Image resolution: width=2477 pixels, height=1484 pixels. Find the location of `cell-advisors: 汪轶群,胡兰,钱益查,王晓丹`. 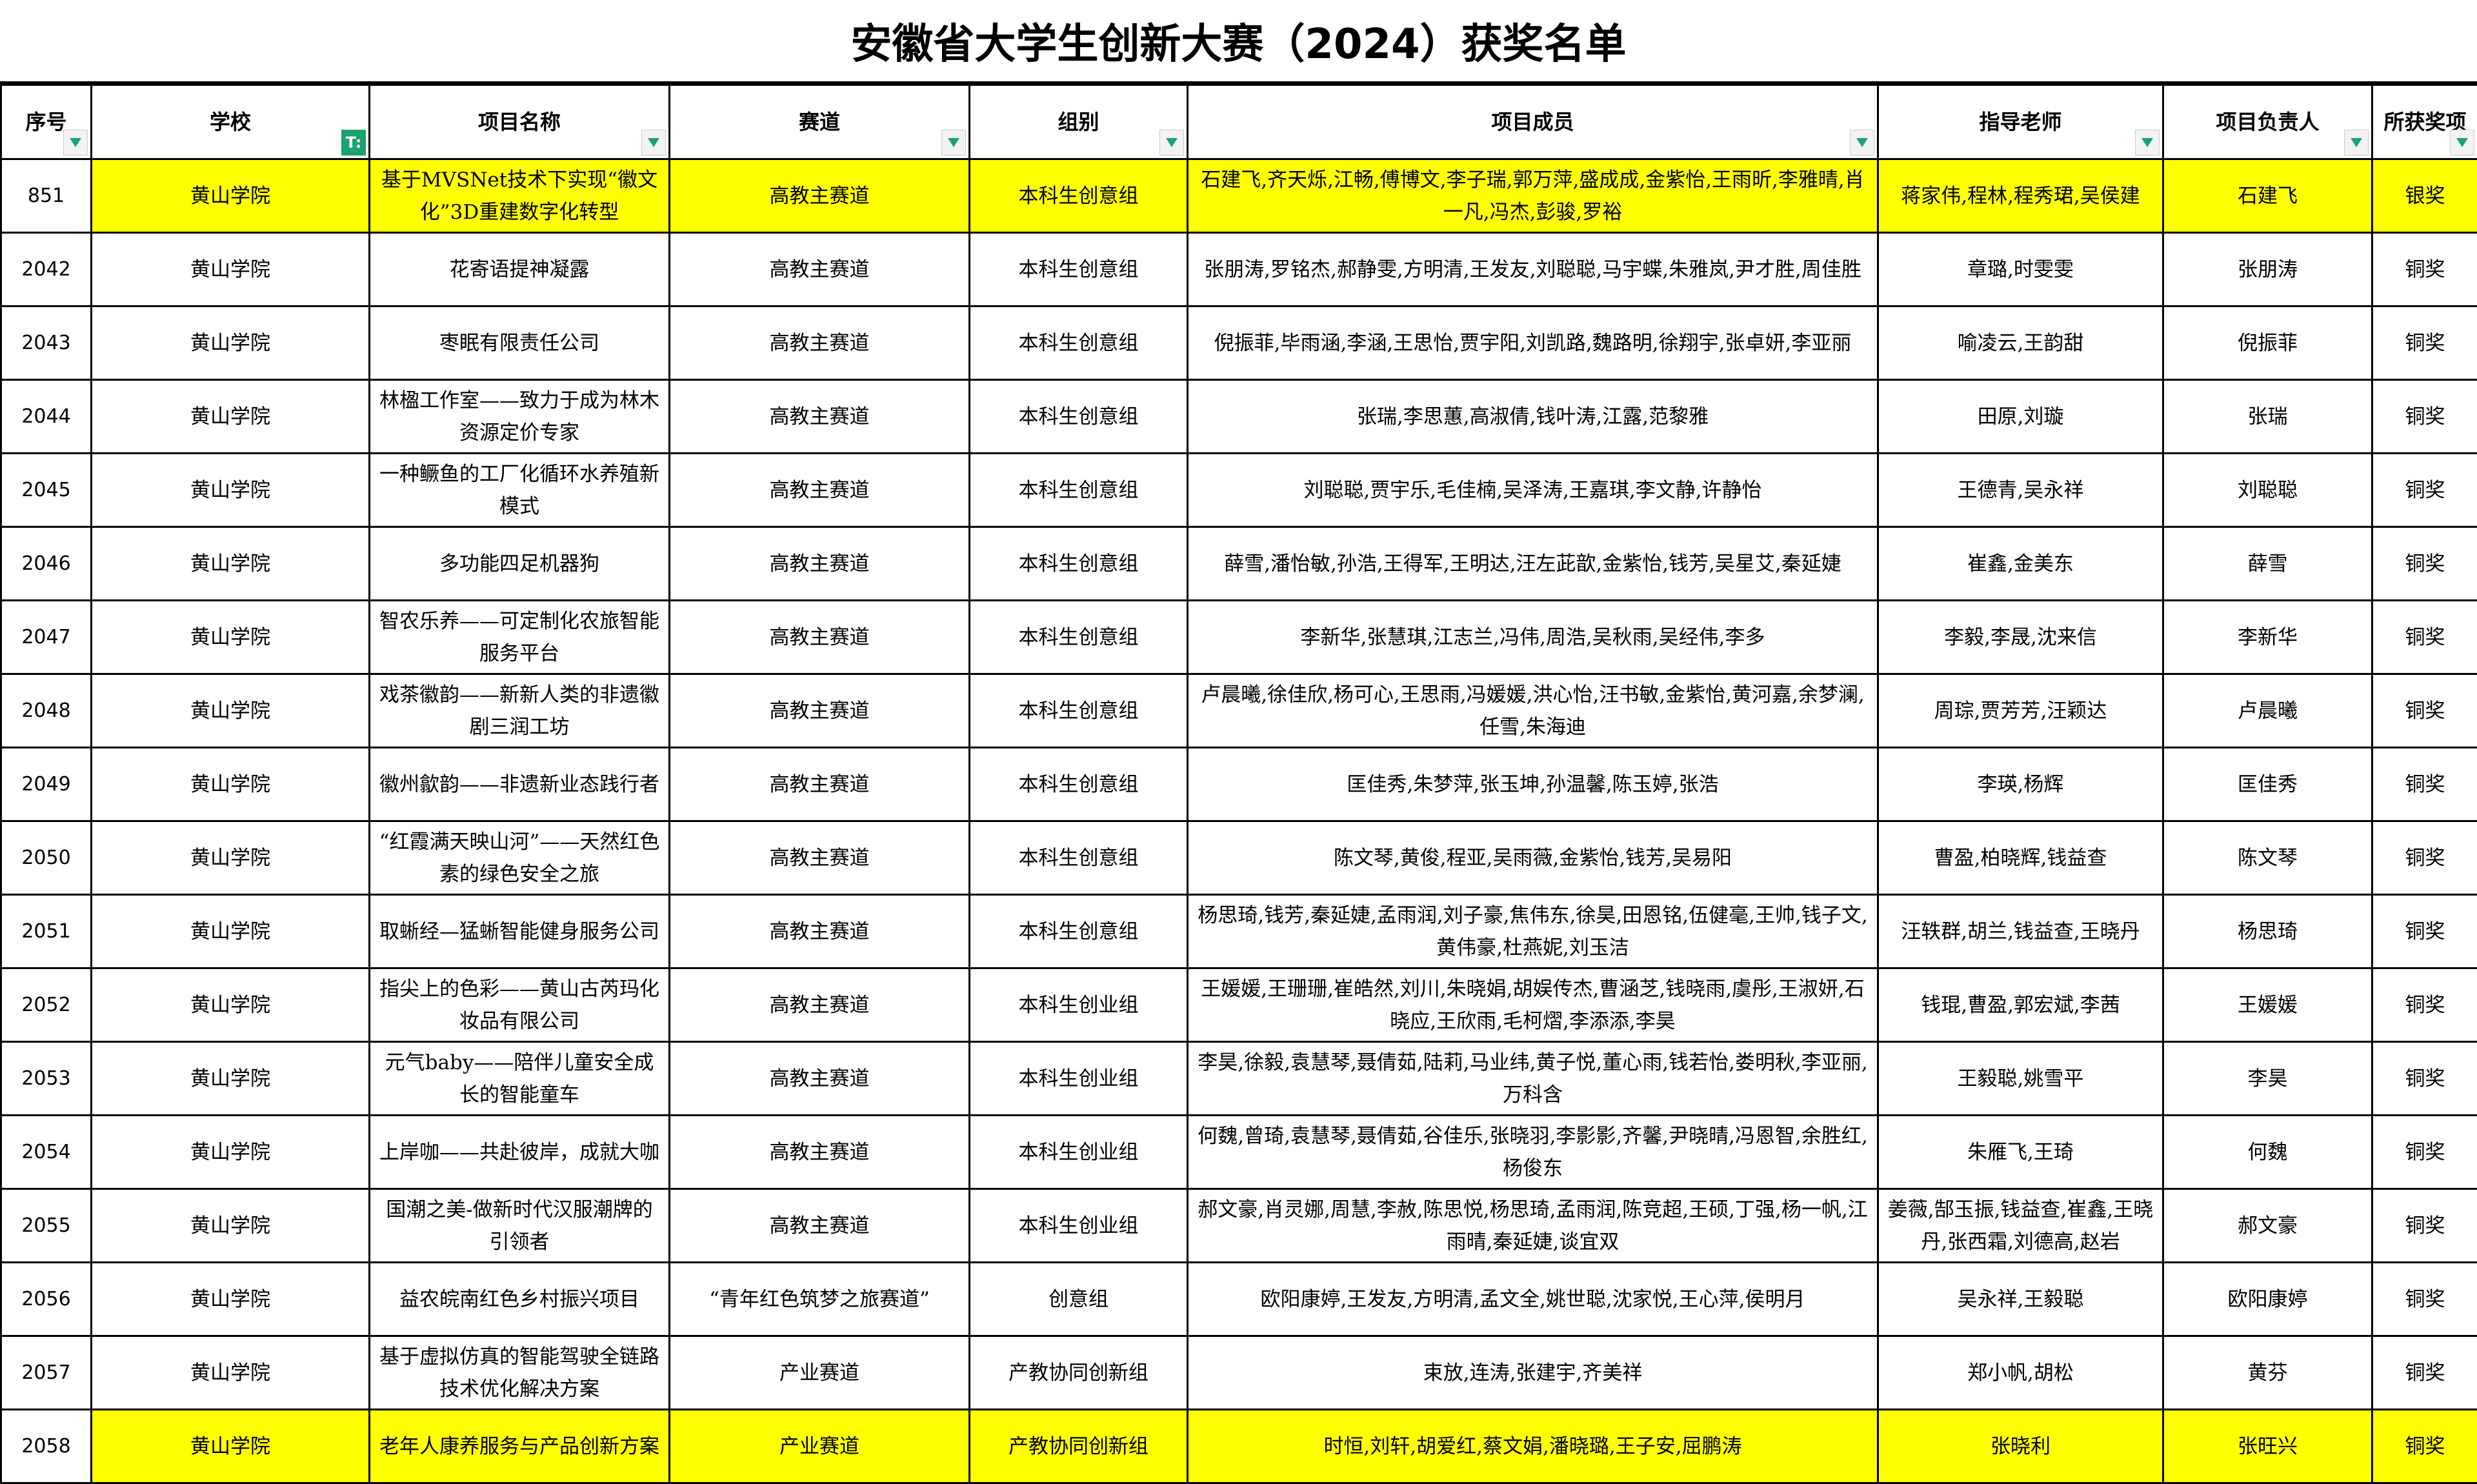

cell-advisors: 汪轶群,胡兰,钱益查,王晓丹 is located at coordinates (2020, 932).